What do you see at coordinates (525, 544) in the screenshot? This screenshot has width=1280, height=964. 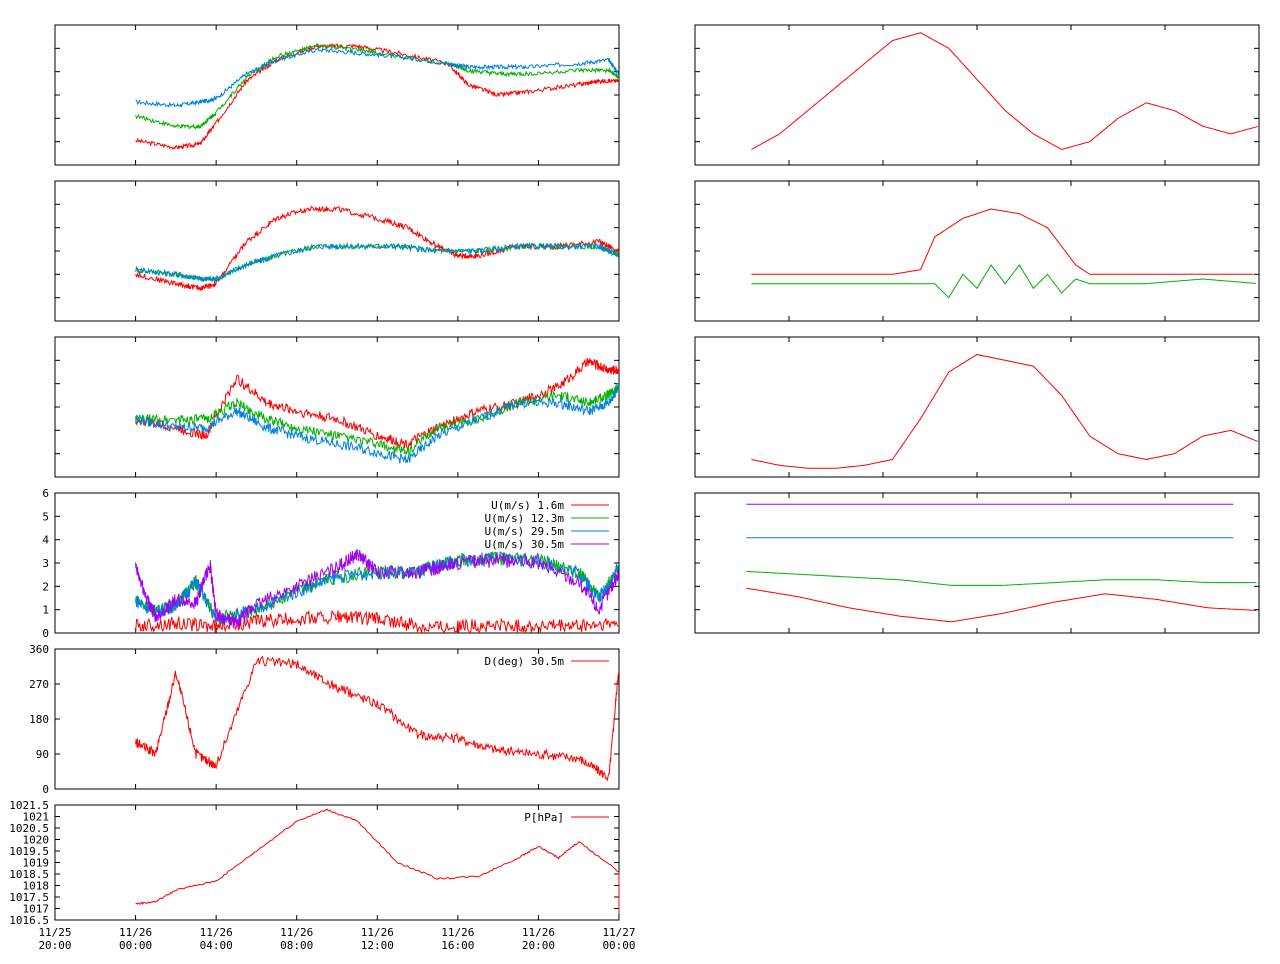 I see `legend-label: U(m/s) 30.5m` at bounding box center [525, 544].